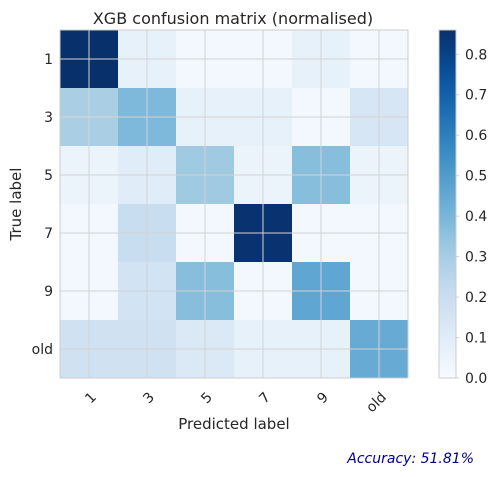  Describe the element at coordinates (476, 96) in the screenshot. I see `colorbar-tick-label: 0.7` at that location.